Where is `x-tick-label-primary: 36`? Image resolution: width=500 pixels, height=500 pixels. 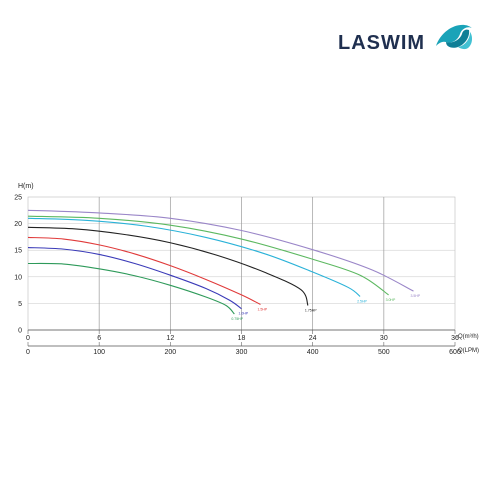 x-tick-label-primary: 36 is located at coordinates (455, 338).